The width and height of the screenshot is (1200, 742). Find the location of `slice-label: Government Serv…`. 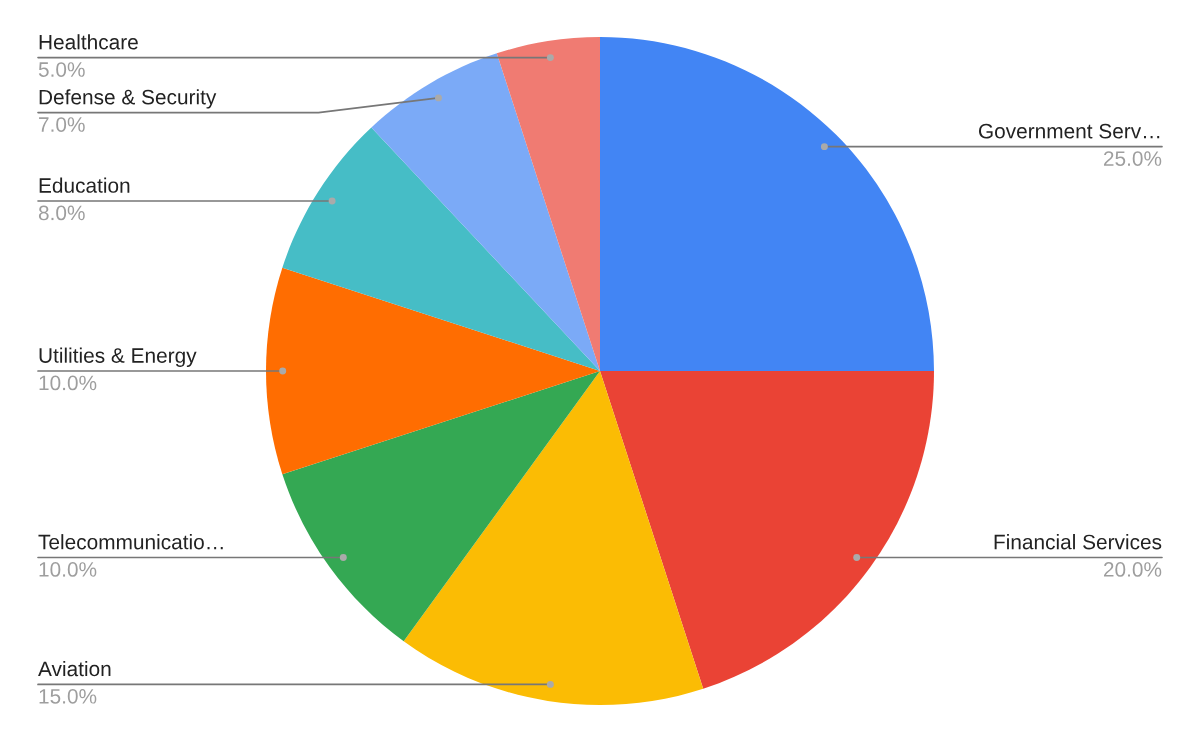

slice-label: Government Serv… is located at coordinates (1069, 131).